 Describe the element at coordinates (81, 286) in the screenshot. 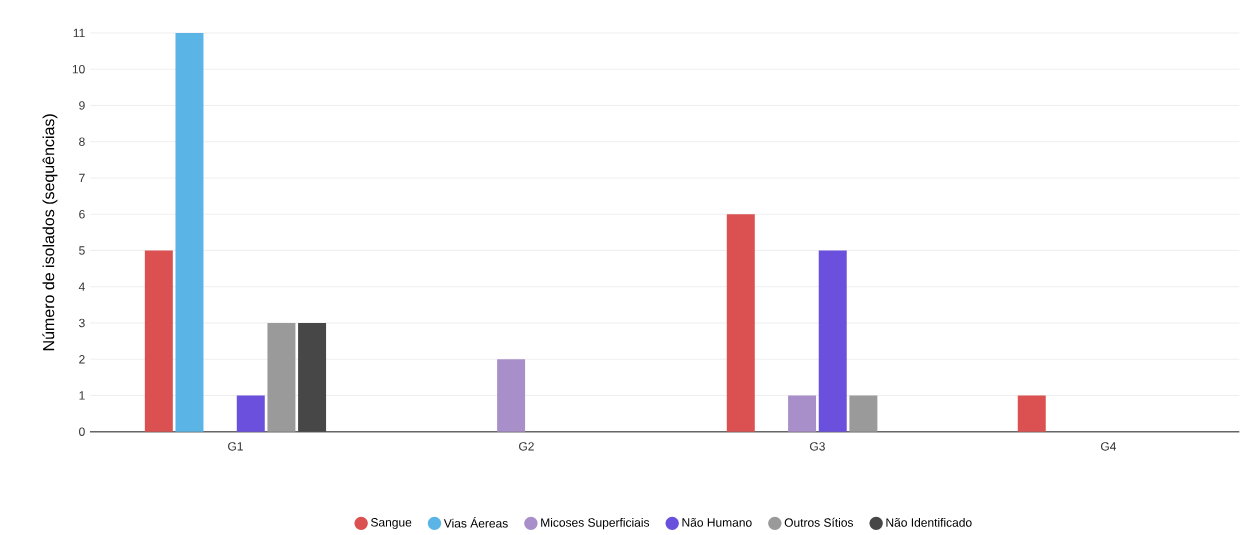

I see `y-tick-label: 4` at that location.